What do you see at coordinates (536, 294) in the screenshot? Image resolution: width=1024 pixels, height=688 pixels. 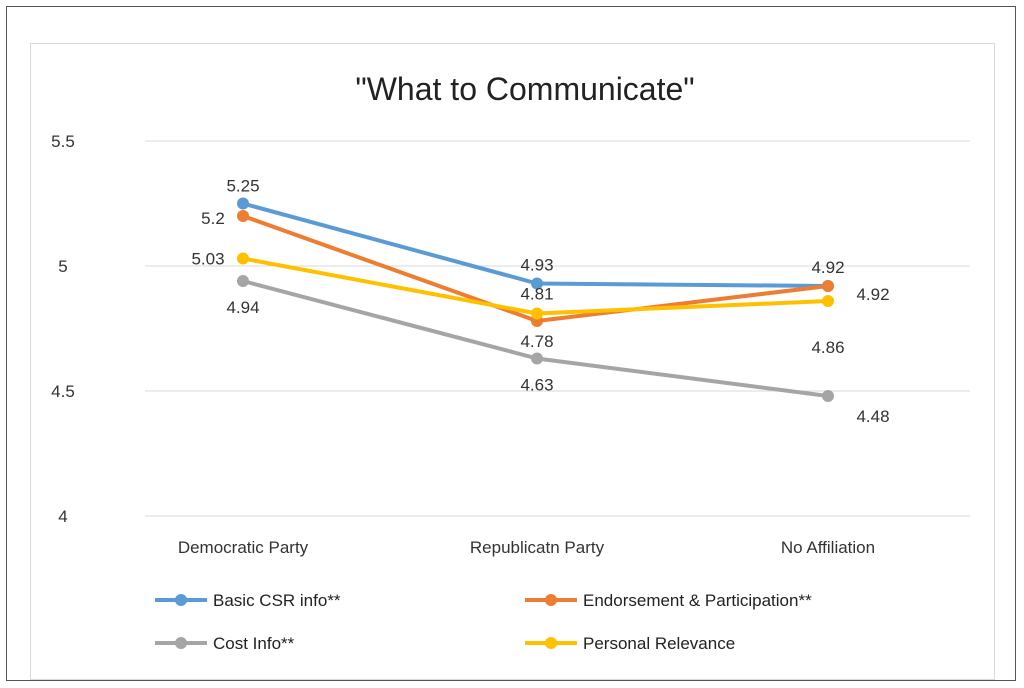 I see `data-label: 4.81` at bounding box center [536, 294].